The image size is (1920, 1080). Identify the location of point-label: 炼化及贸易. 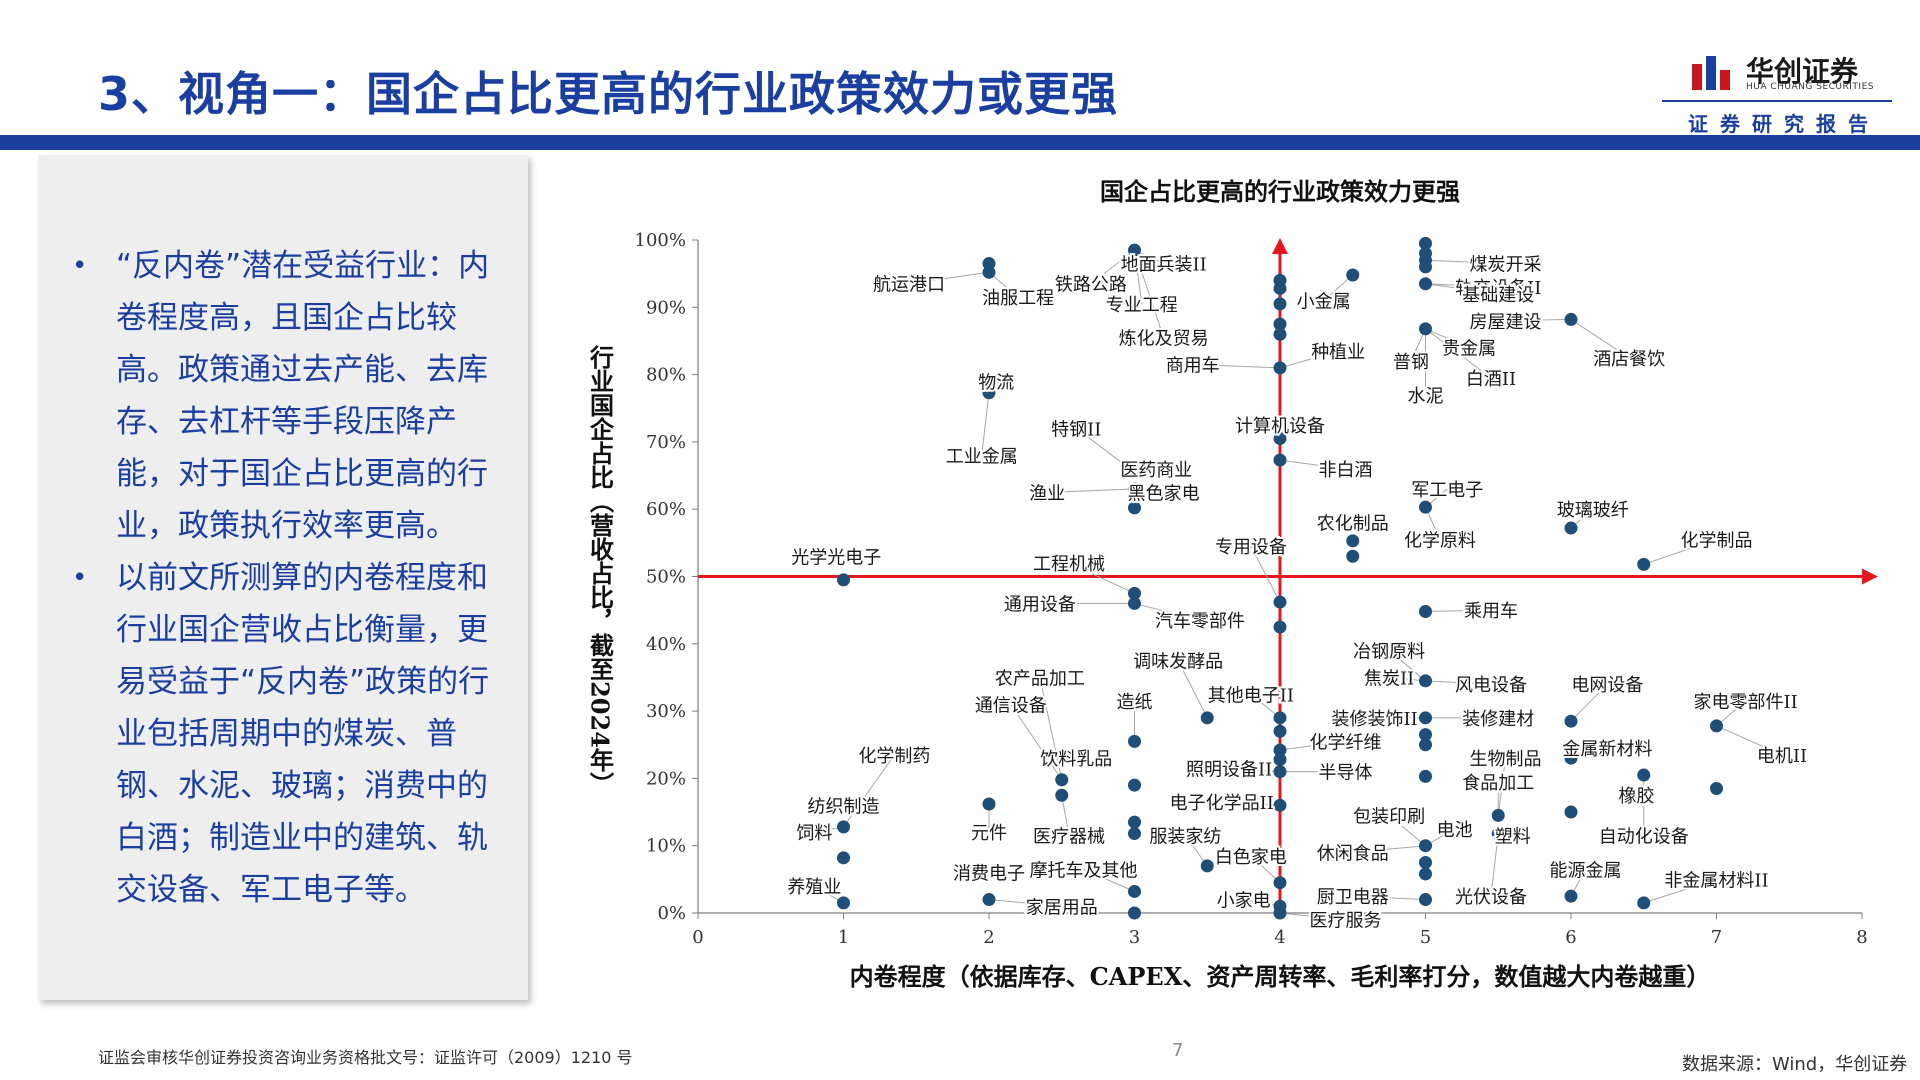
(1164, 339).